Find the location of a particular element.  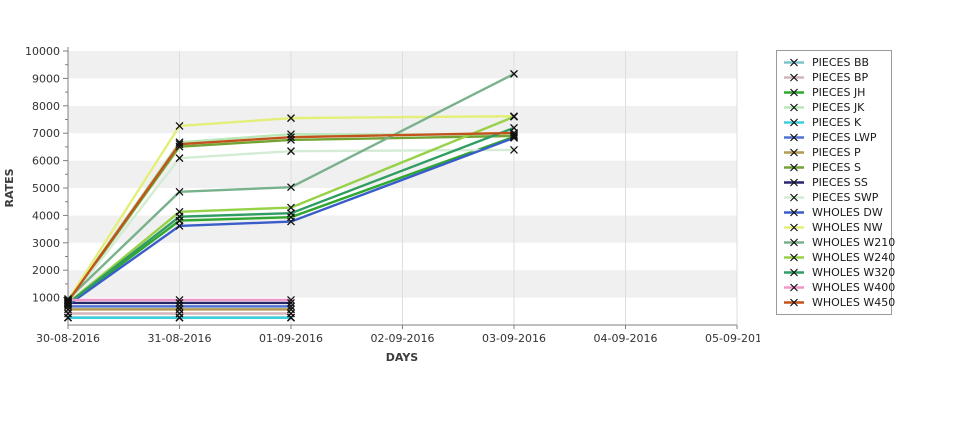

y-tick-label: 7000 is located at coordinates (46, 133).